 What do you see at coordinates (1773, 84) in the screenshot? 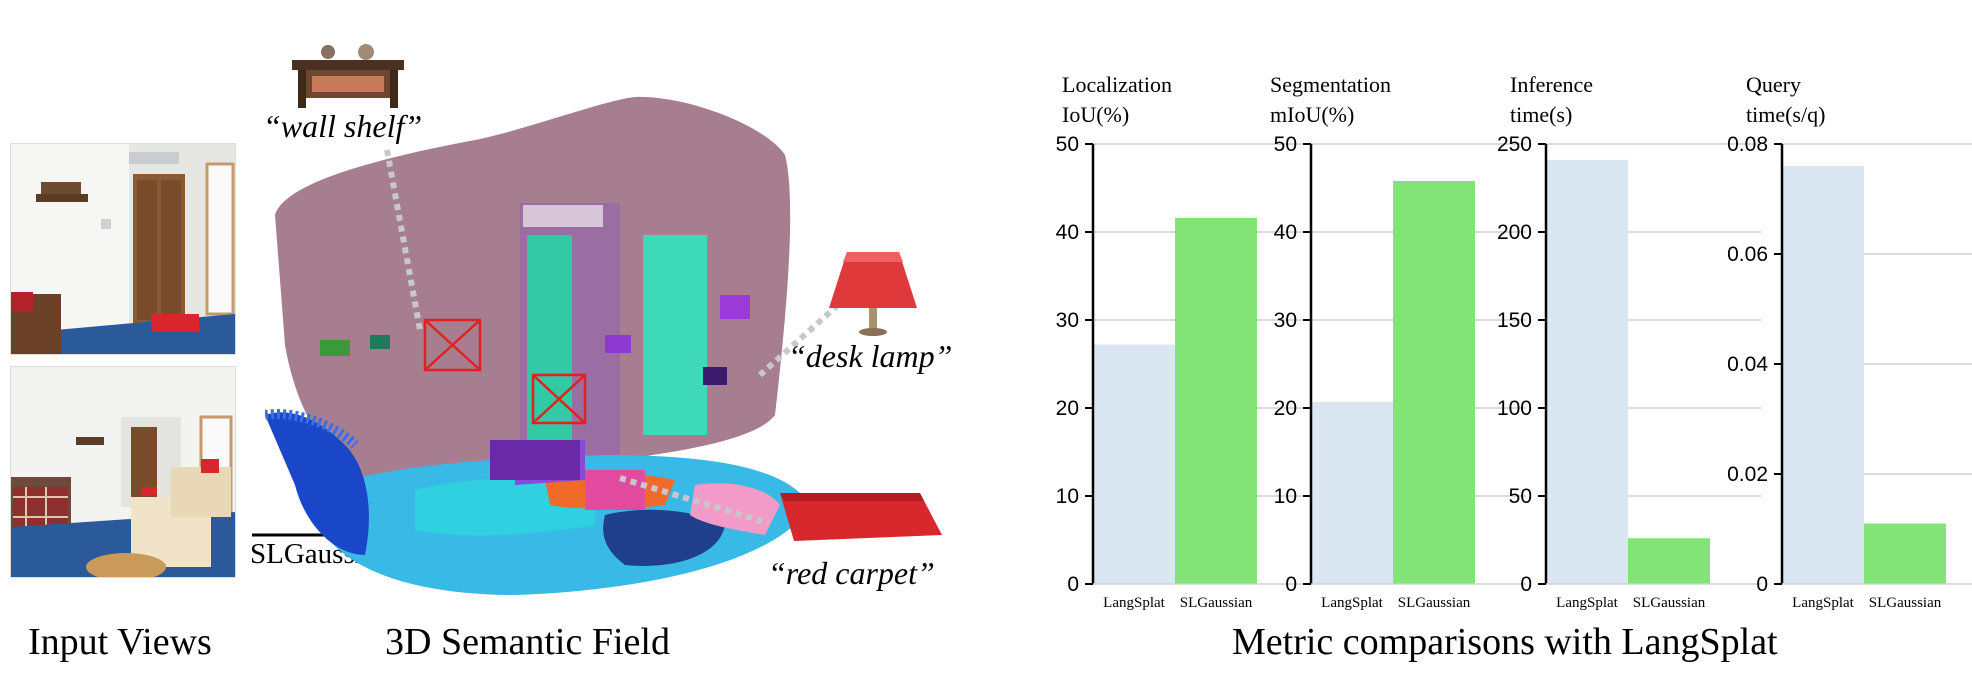
I see `chart-title: Query` at bounding box center [1773, 84].